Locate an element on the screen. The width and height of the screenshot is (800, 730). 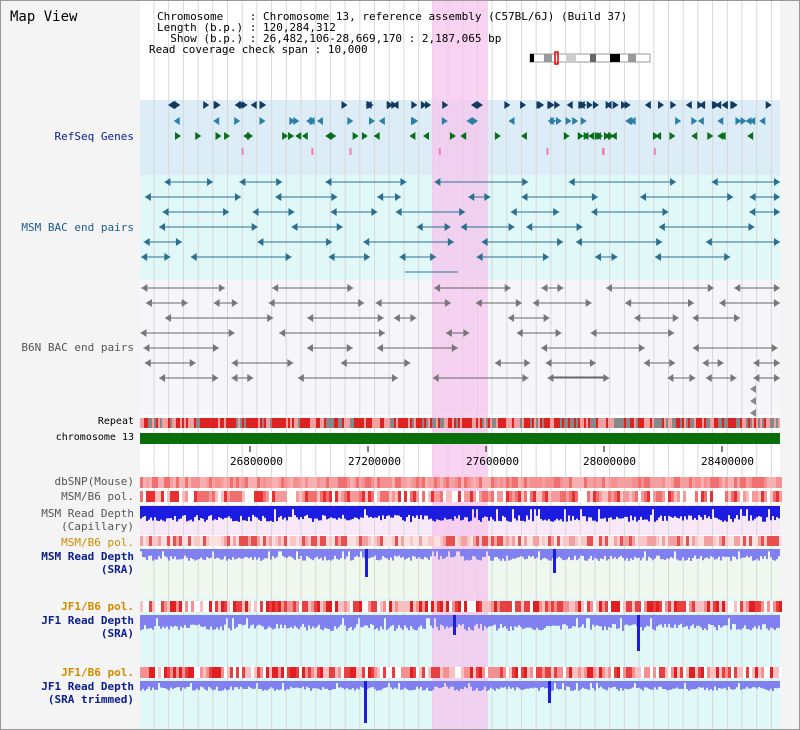
b6n-bac-label: B6N BAC end pairs is located at coordinates (77, 347).